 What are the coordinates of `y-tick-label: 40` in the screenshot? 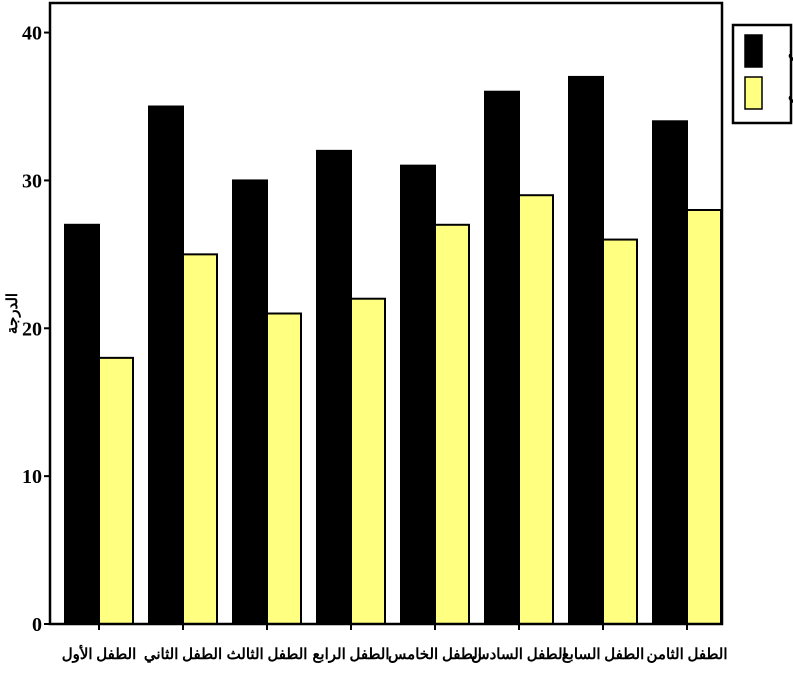 It's located at (32, 34).